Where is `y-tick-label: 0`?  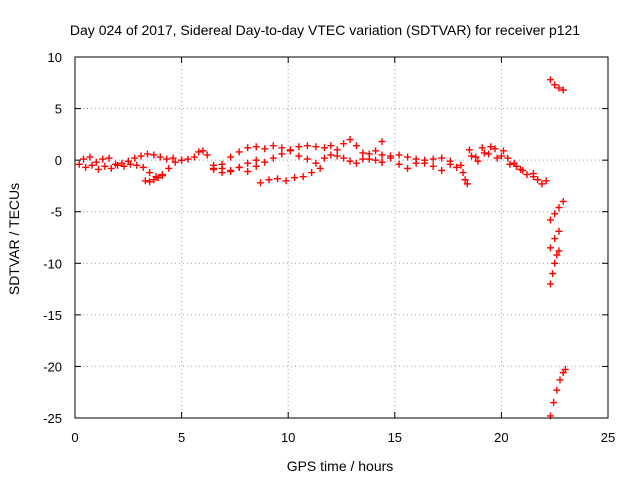 y-tick-label: 0 is located at coordinates (58, 160).